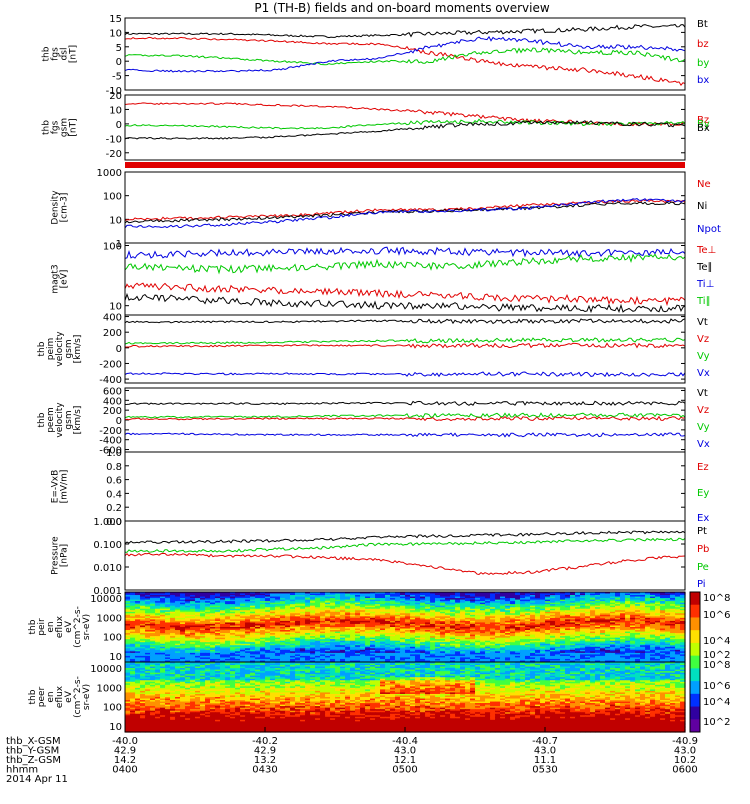 The width and height of the screenshot is (750, 804). I want to click on series-line-Npot, so click(405, 213).